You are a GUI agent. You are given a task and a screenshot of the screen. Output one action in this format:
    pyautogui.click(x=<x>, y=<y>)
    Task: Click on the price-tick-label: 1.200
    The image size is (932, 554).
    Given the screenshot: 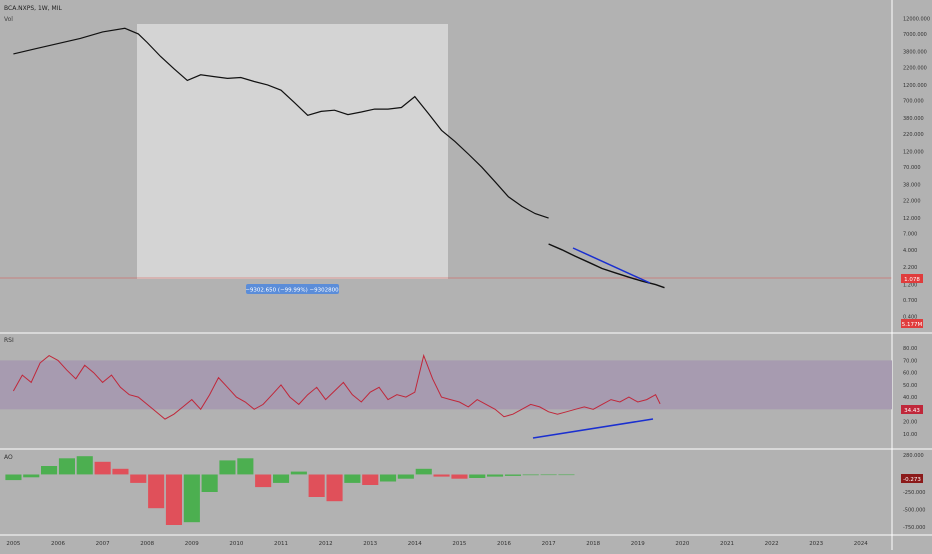 What is the action you would take?
    pyautogui.click(x=910, y=286)
    